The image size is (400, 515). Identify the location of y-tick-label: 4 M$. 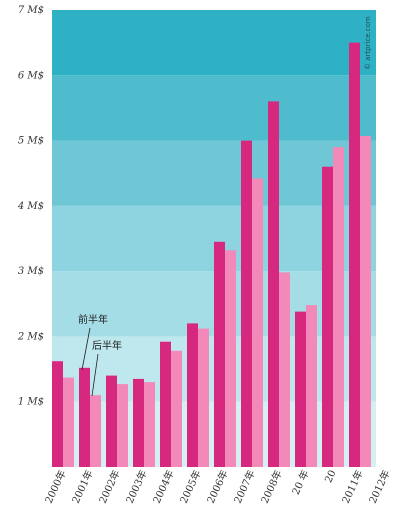
(30, 206).